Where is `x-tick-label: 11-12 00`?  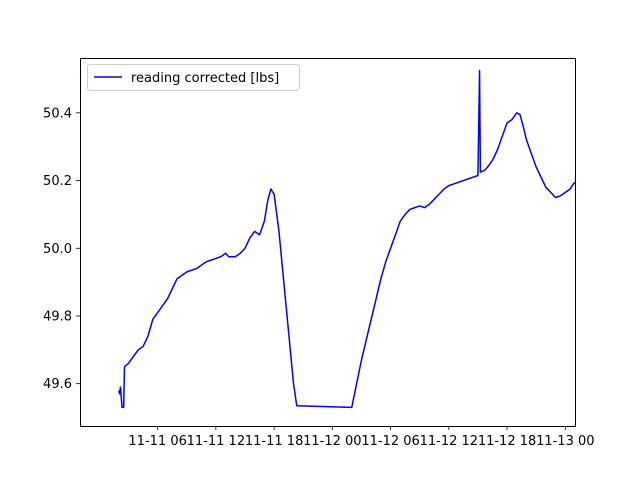
x-tick-label: 11-12 00 is located at coordinates (332, 441).